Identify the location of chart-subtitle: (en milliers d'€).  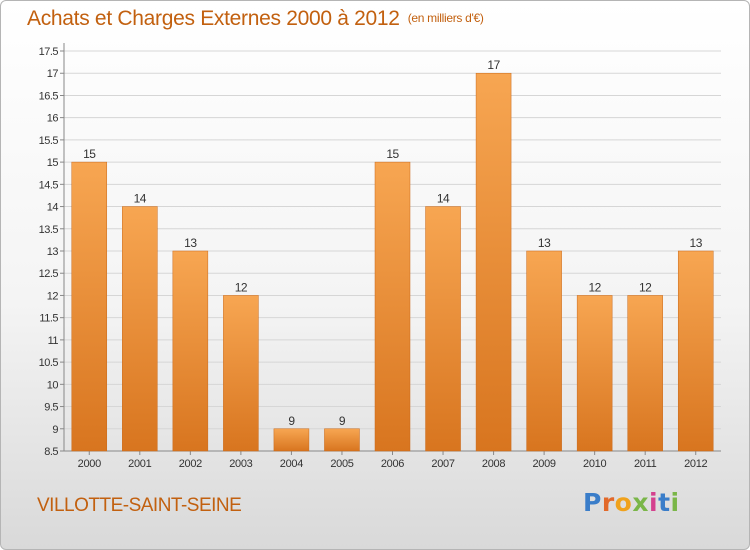
(445, 18).